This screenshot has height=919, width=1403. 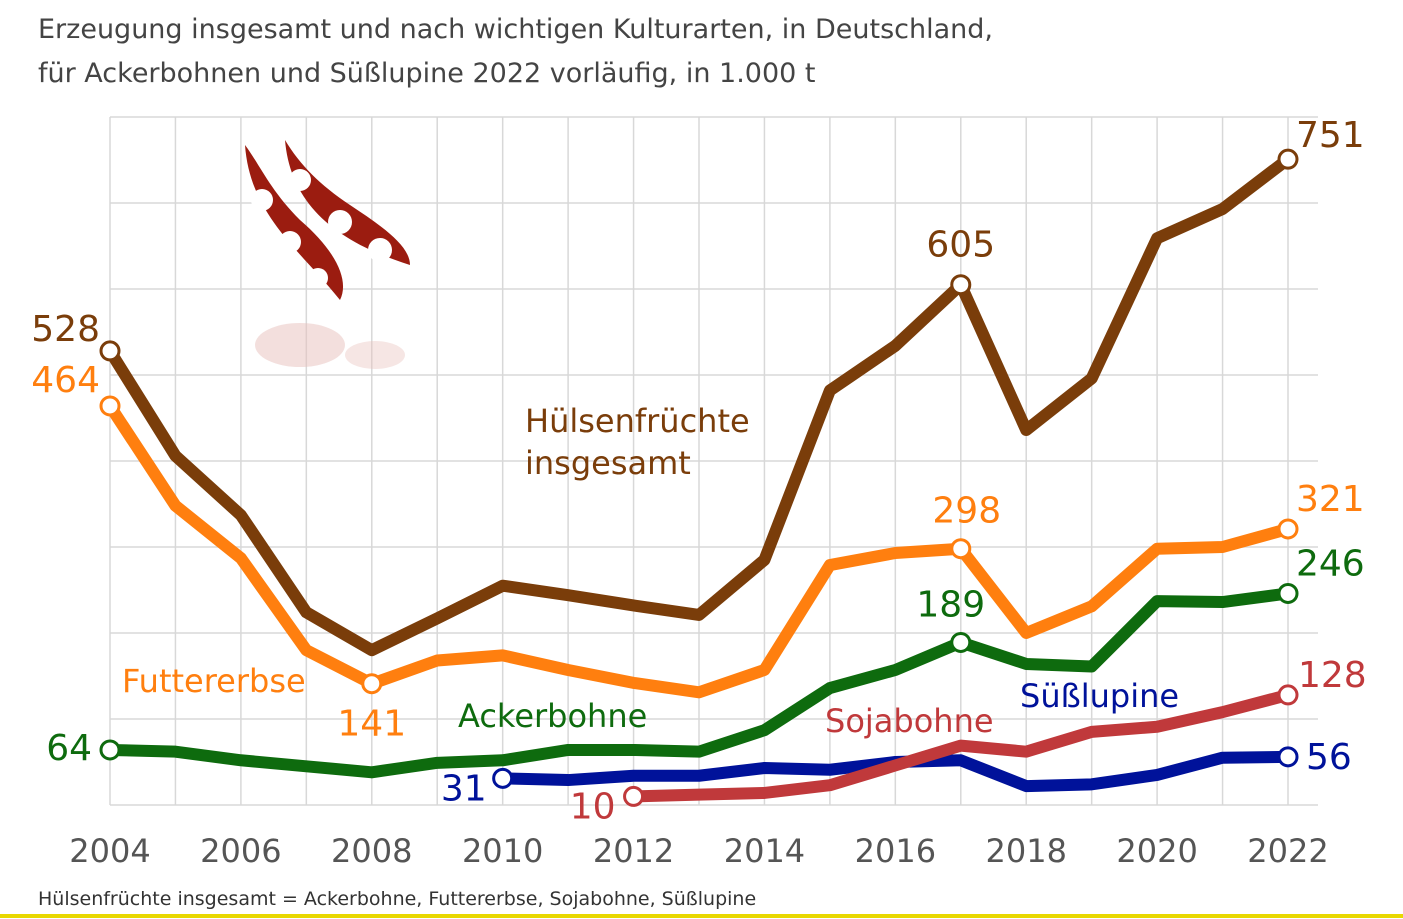 I want to click on data-label: 31, so click(x=464, y=788).